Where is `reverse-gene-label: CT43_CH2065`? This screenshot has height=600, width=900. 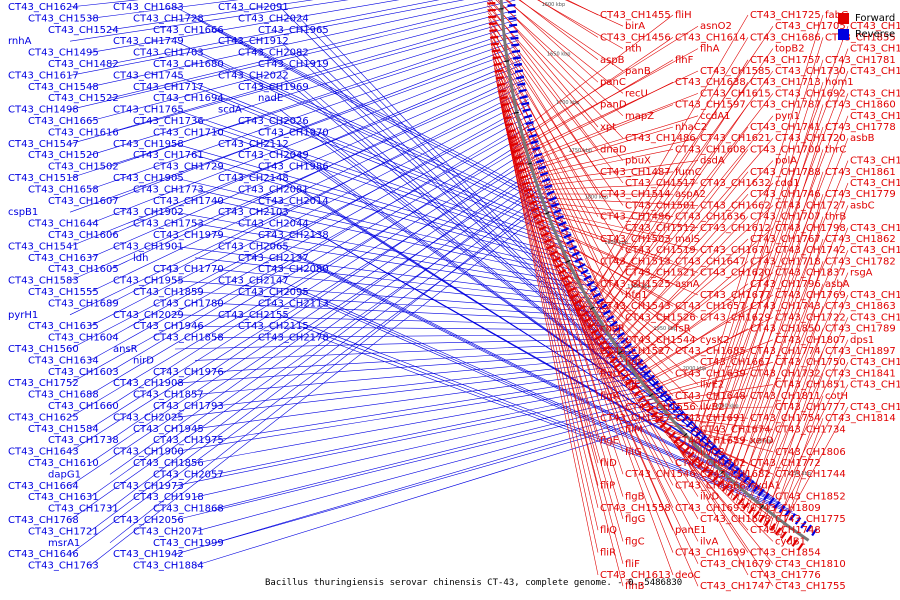
reverse-gene-label: CT43_CH2065 is located at coordinates (253, 246).